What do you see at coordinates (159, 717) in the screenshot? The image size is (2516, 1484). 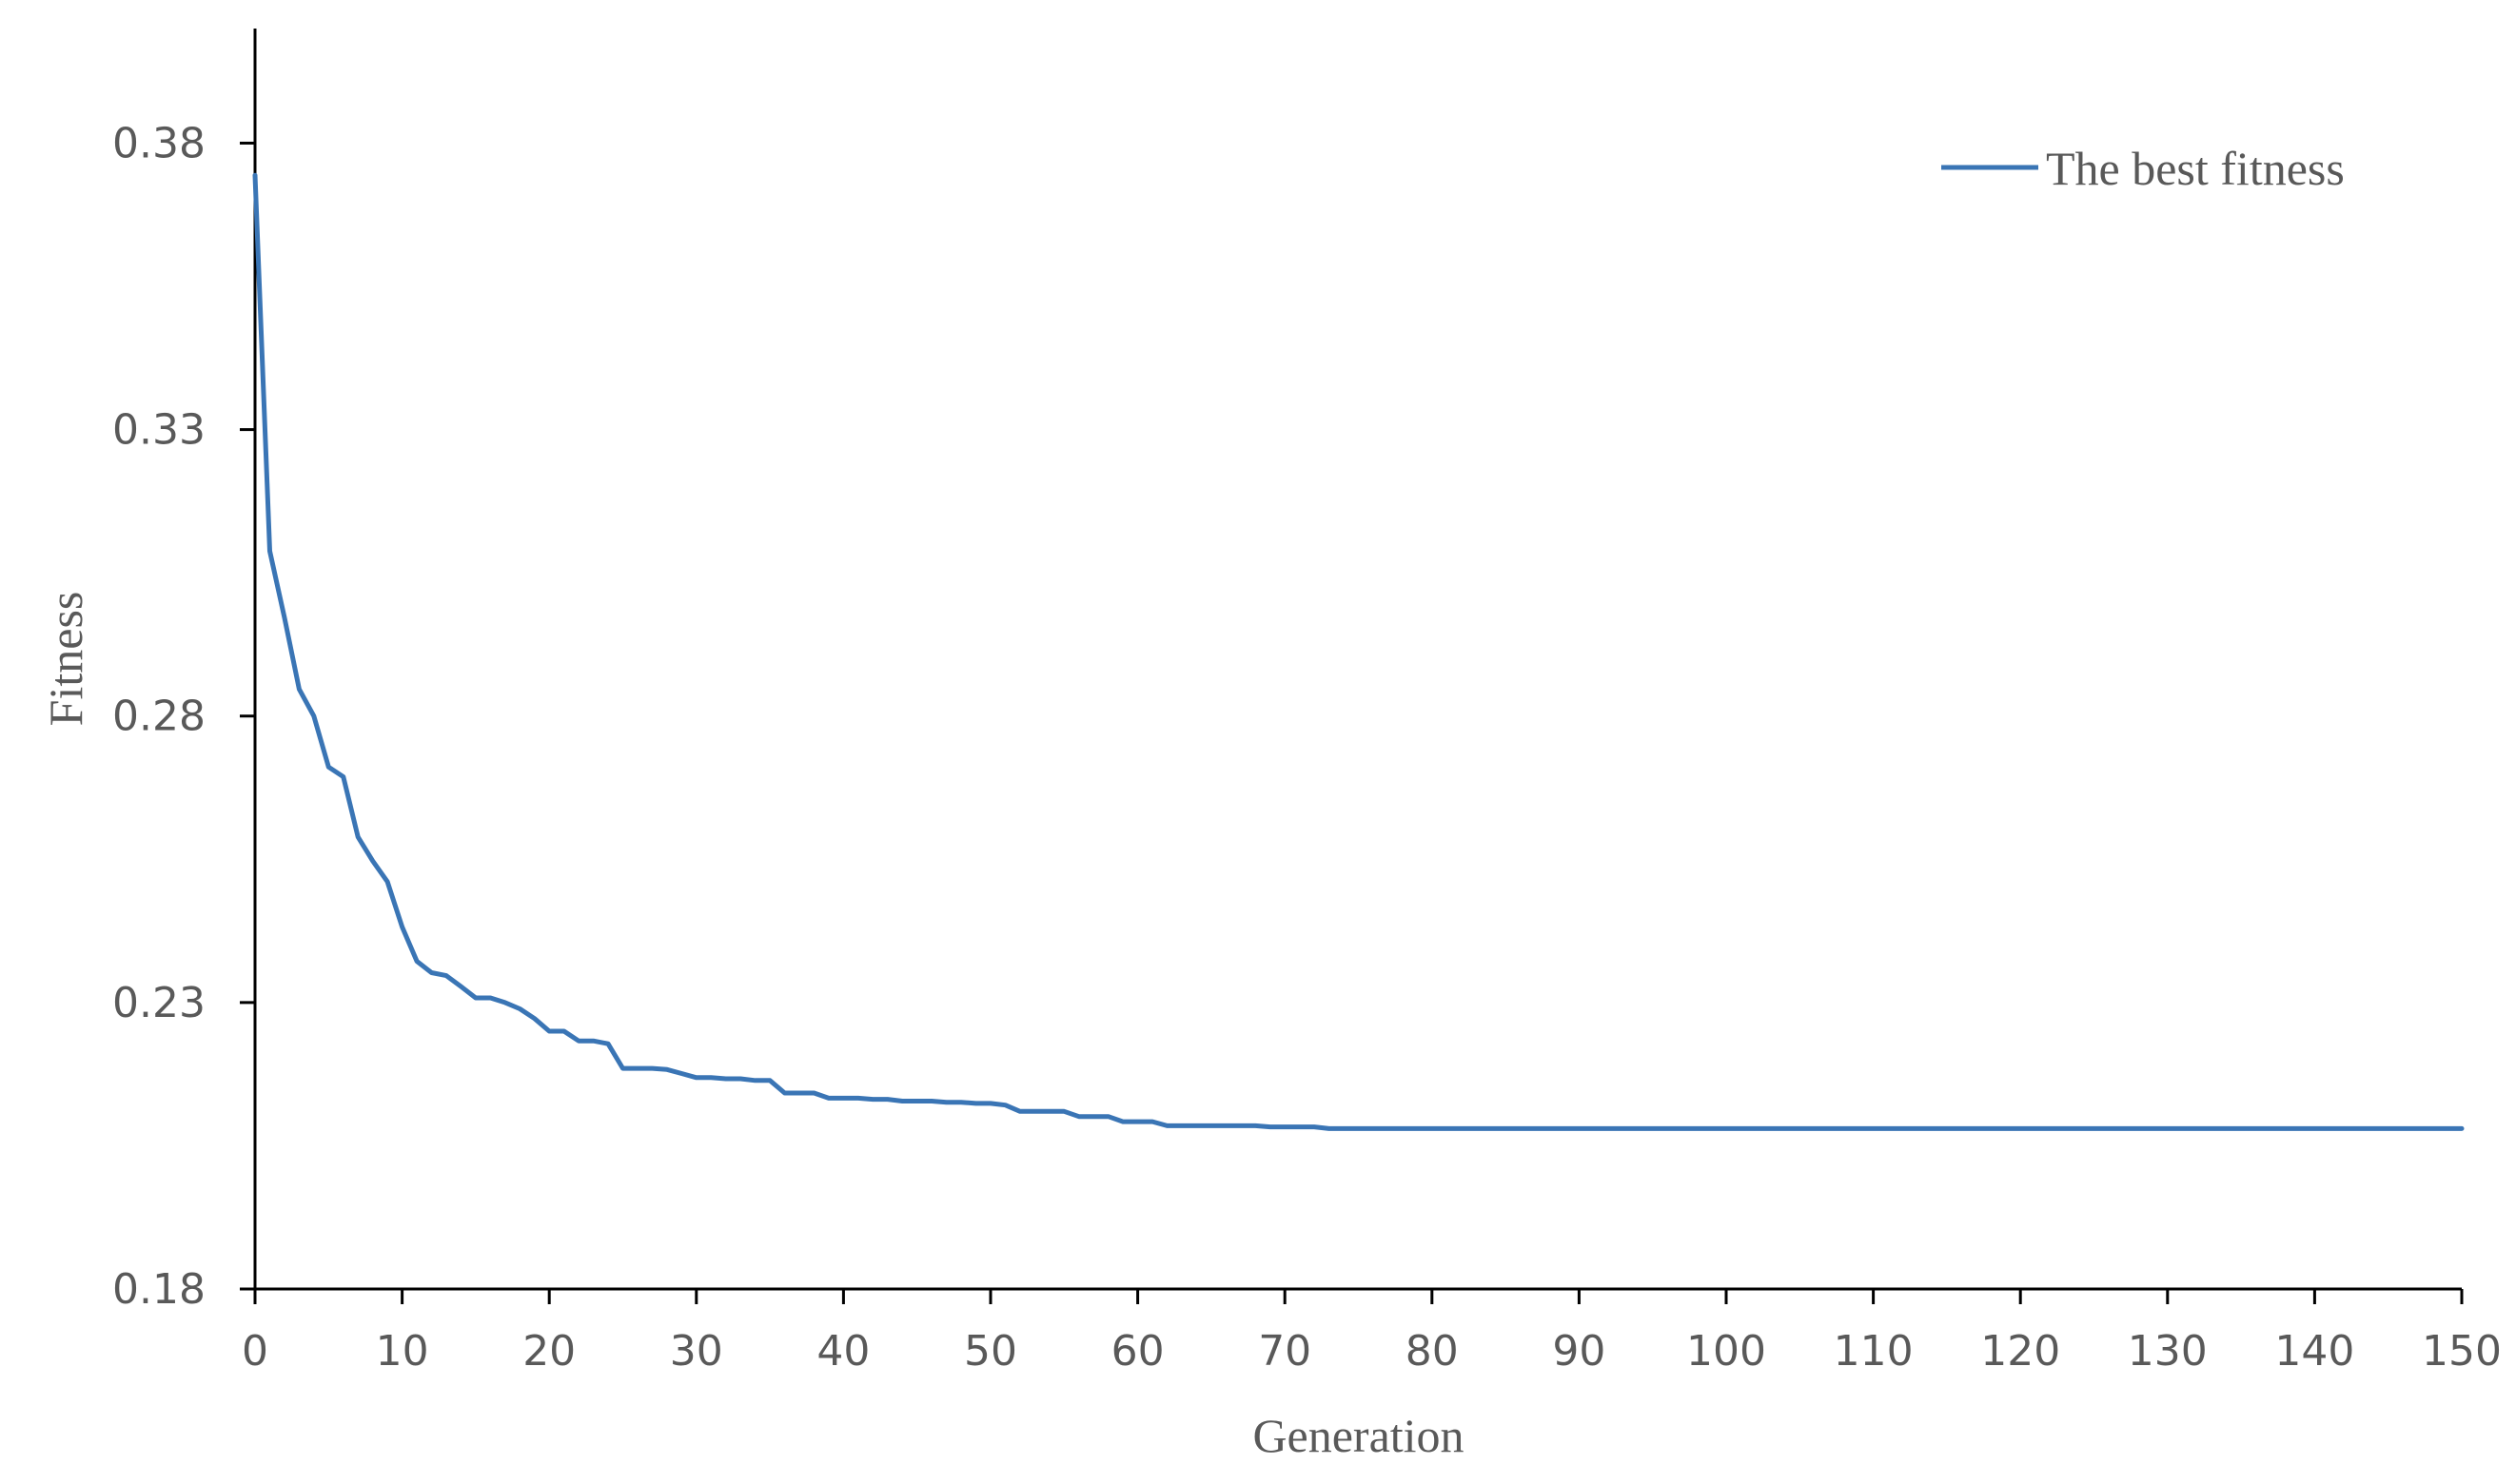 I see `y-tick-label: 0.28` at bounding box center [159, 717].